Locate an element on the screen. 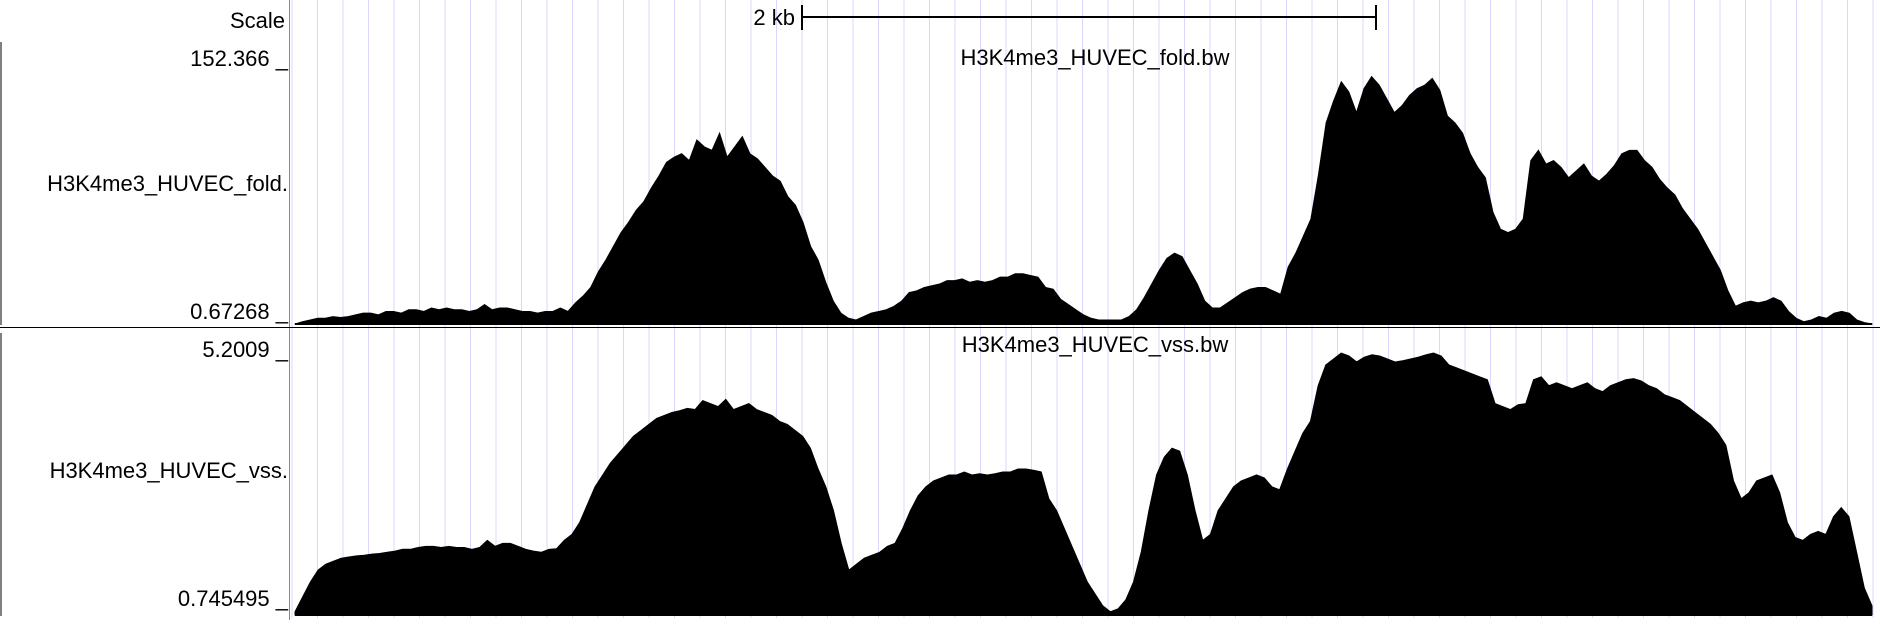 This screenshot has width=1880, height=625. track-label-fold: H3K4me3_HUVEC_fold. is located at coordinates (167, 183).